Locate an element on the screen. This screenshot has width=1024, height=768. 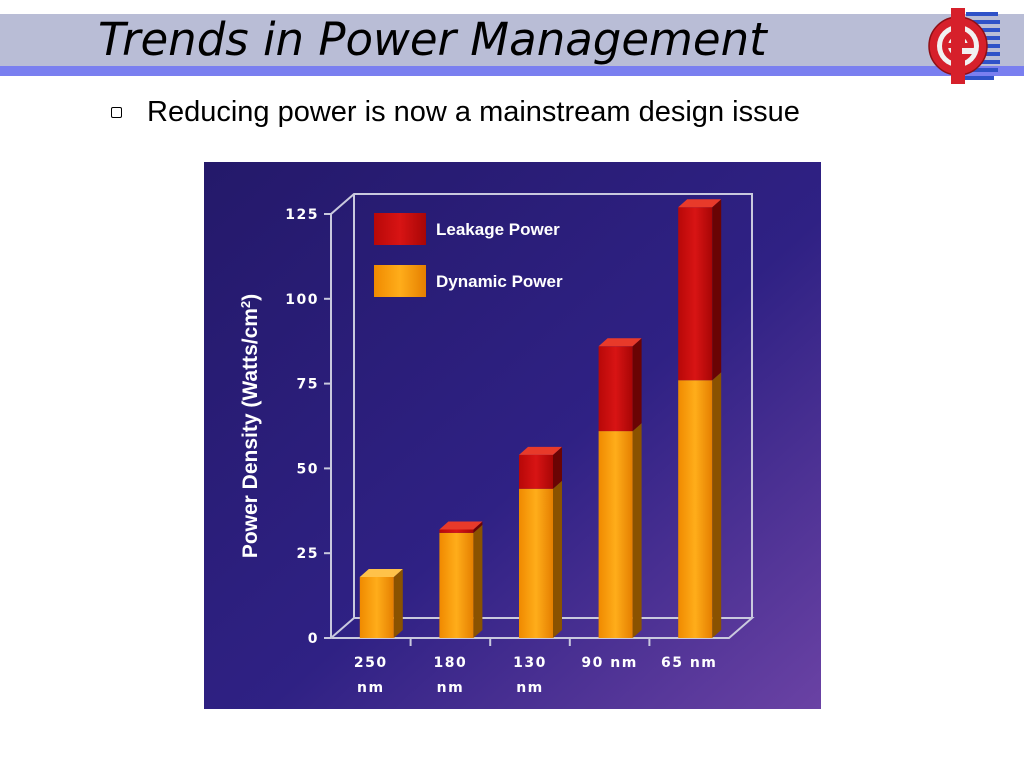
x-tick-label: 90 nm is located at coordinates (609, 663).